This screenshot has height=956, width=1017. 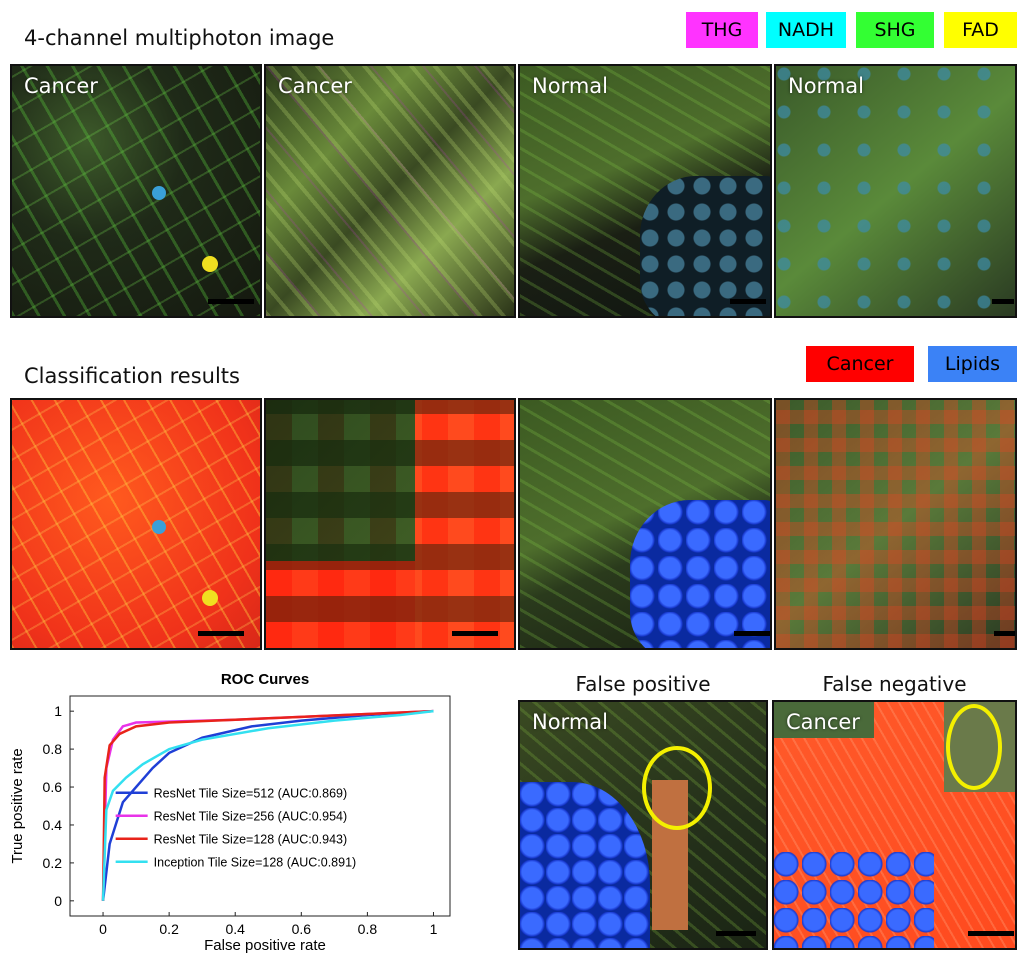 I want to click on false-negative-caption: False negative, so click(x=894, y=684).